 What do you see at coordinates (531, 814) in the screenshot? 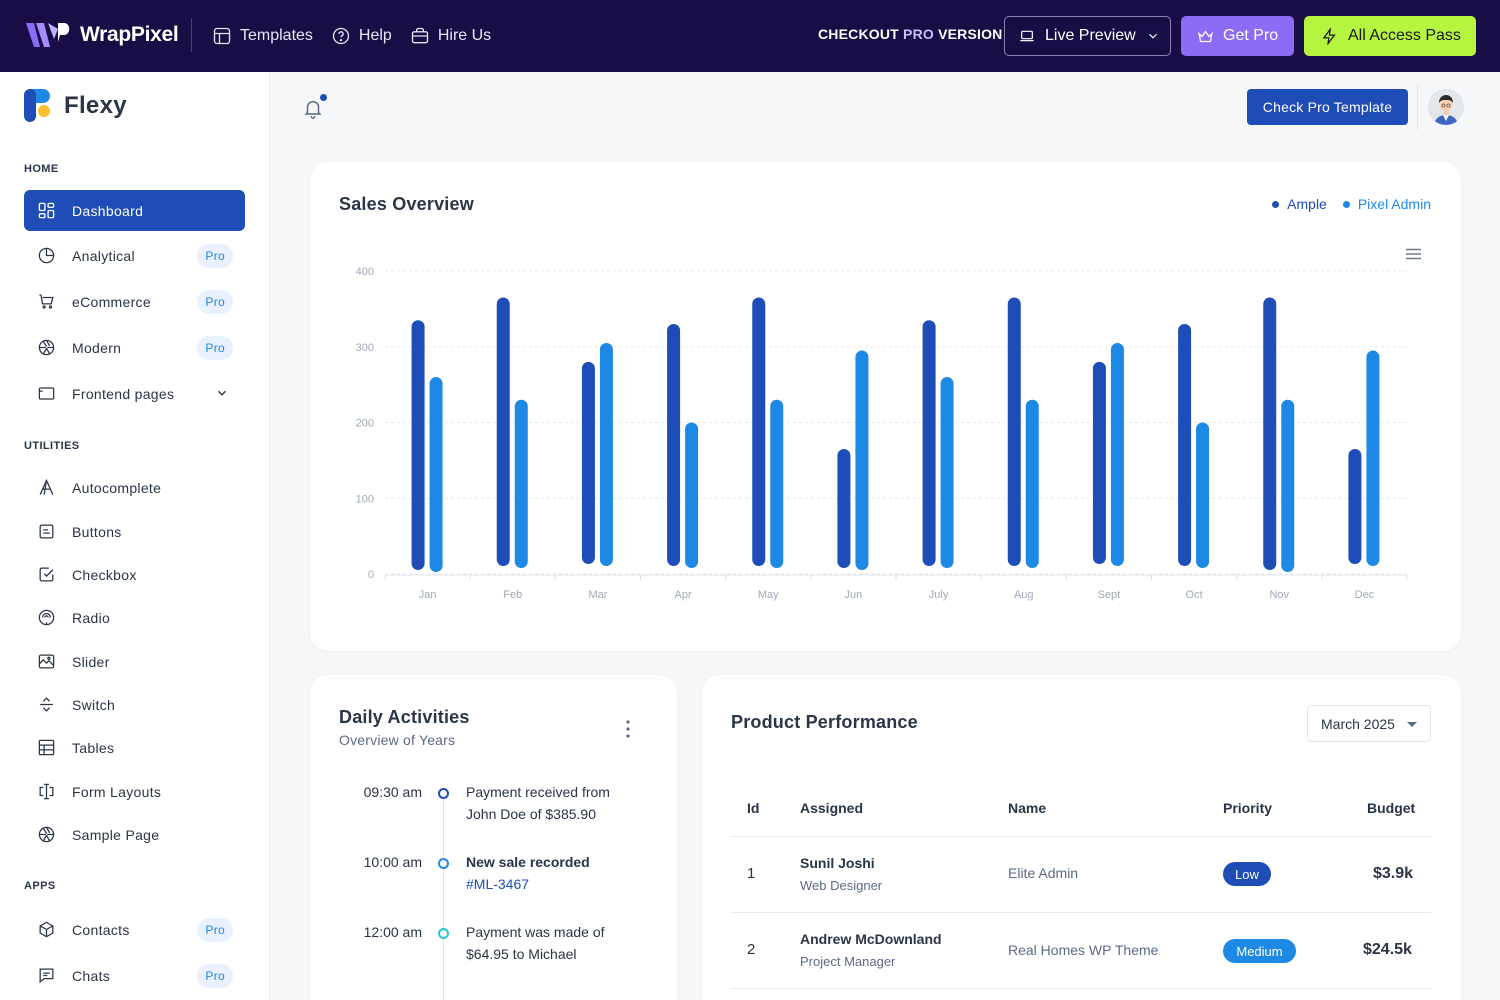
I see `activity-line2: John Doe of $385.90` at bounding box center [531, 814].